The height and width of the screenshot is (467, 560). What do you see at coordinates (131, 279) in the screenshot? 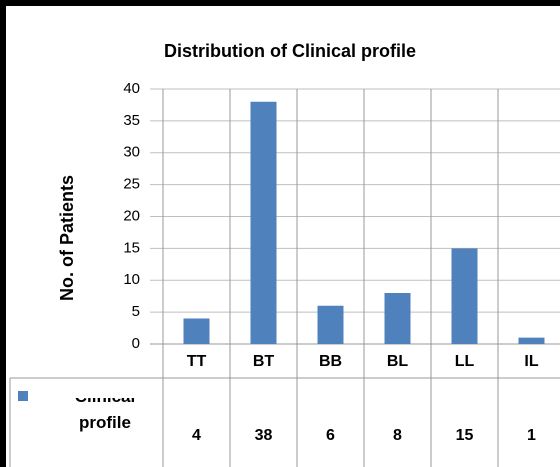
I see `y-tick-label: 10` at bounding box center [131, 279].